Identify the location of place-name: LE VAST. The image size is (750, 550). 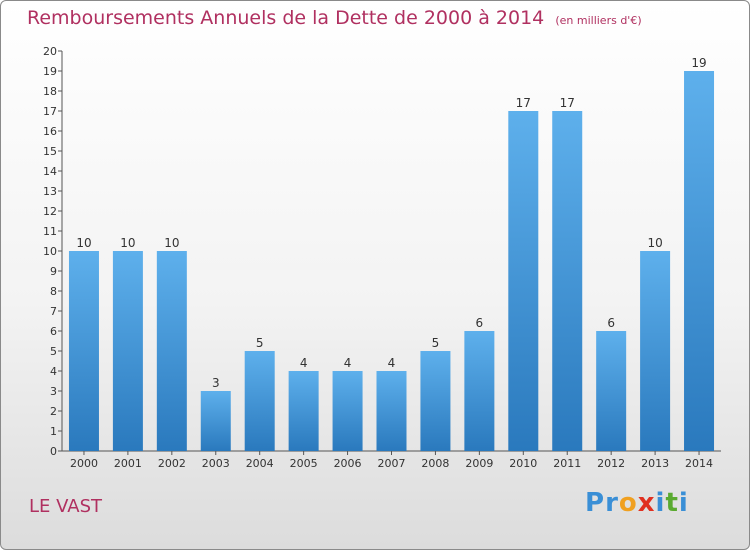
(66, 506).